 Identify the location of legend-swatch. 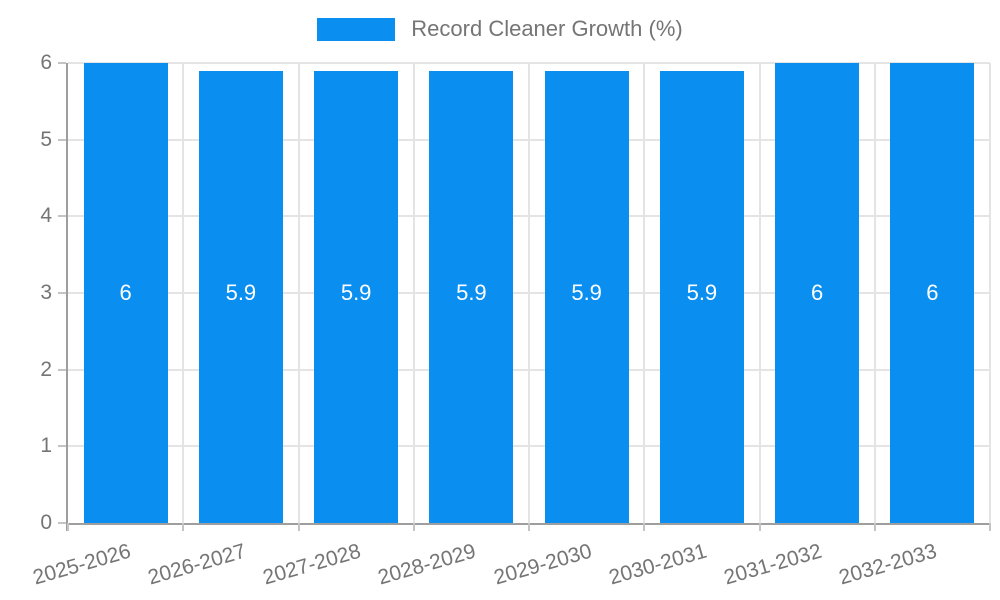
(356, 29).